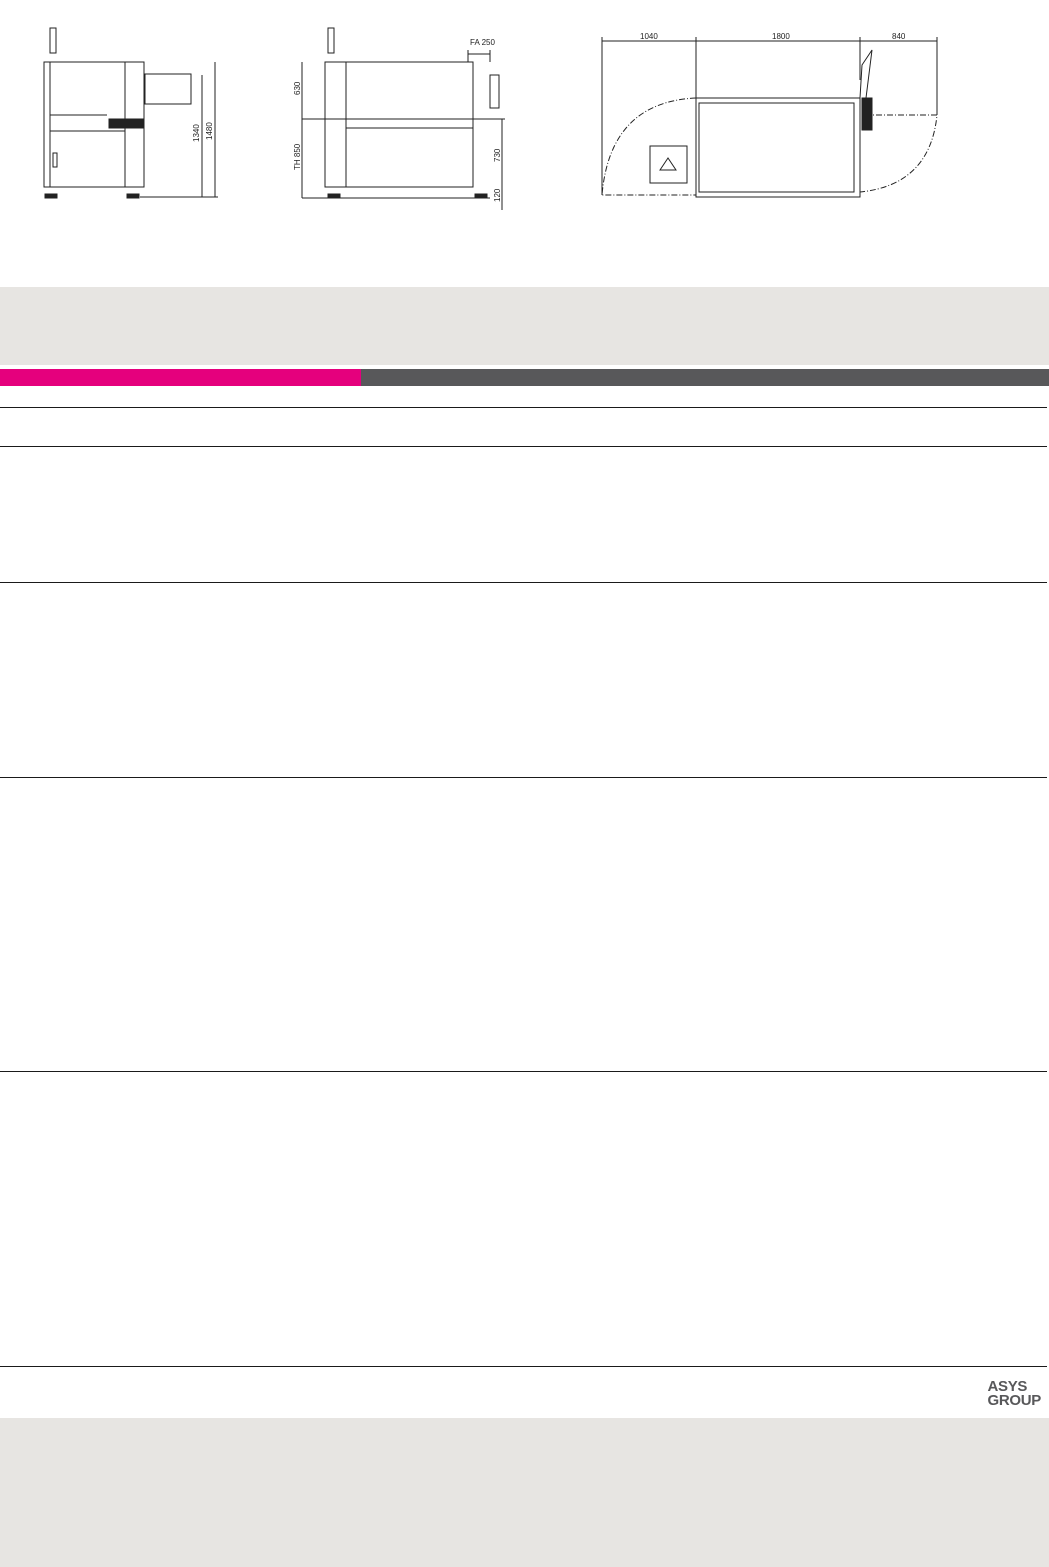 This screenshot has width=1049, height=1567. What do you see at coordinates (497, 195) in the screenshot?
I see `dim-120: 120` at bounding box center [497, 195].